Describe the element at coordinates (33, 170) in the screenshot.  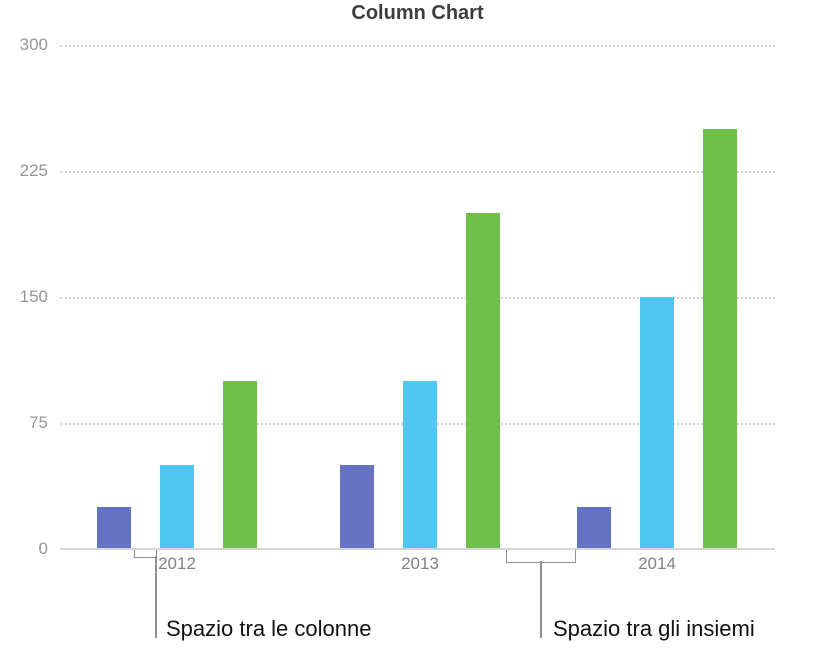
I see `y-axis-label-225: 225` at that location.